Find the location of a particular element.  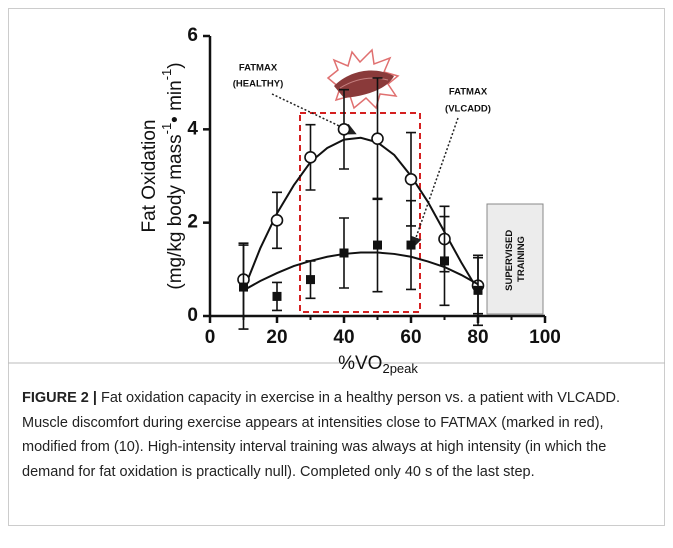

y-tick-label: 6 is located at coordinates (192, 35).